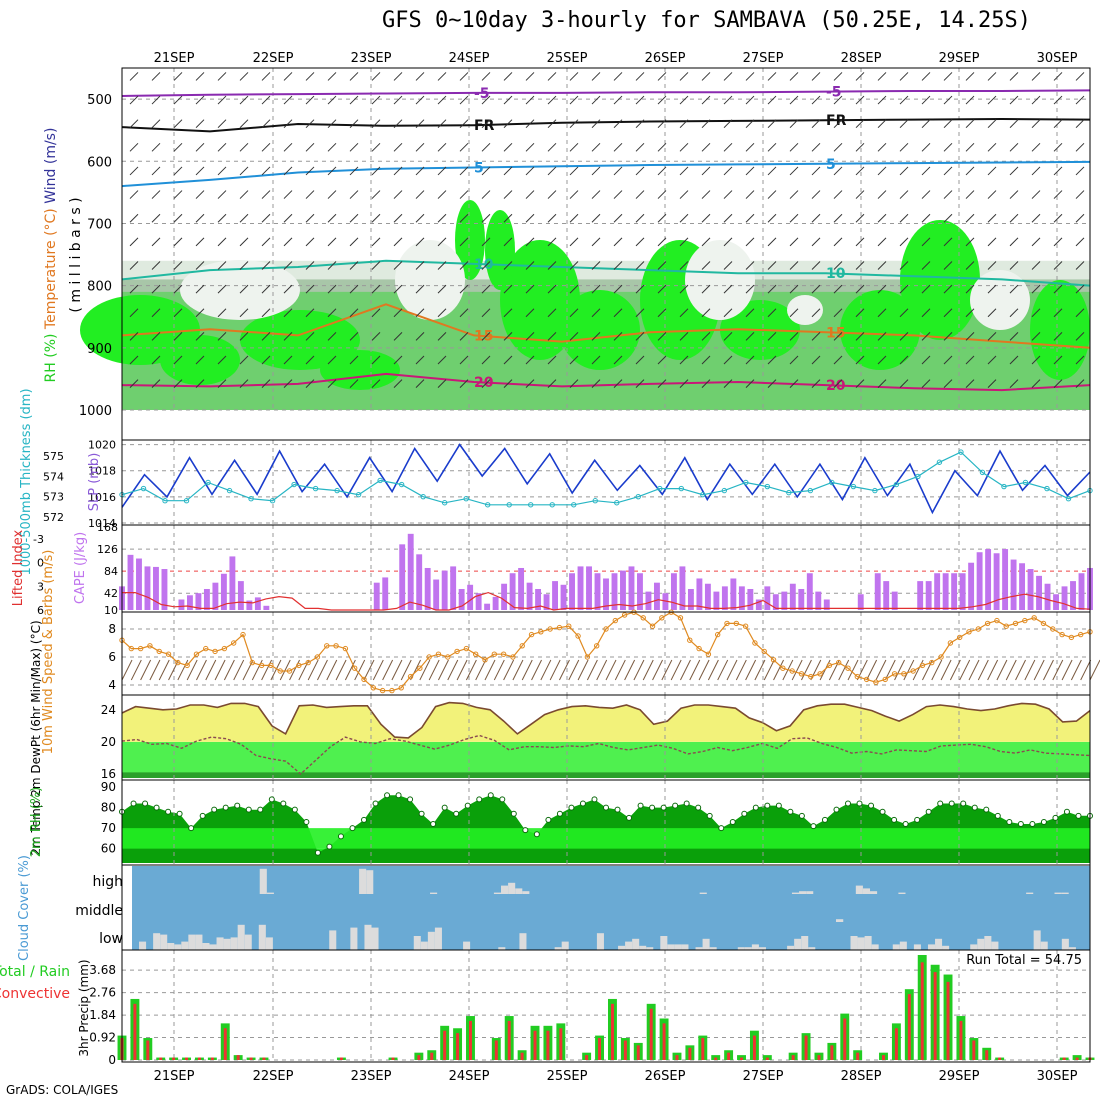 The image size is (1100, 1100). Describe the element at coordinates (553, 908) in the screenshot. I see `cloud-plot: high middle low Cloud Cover (%)` at that location.